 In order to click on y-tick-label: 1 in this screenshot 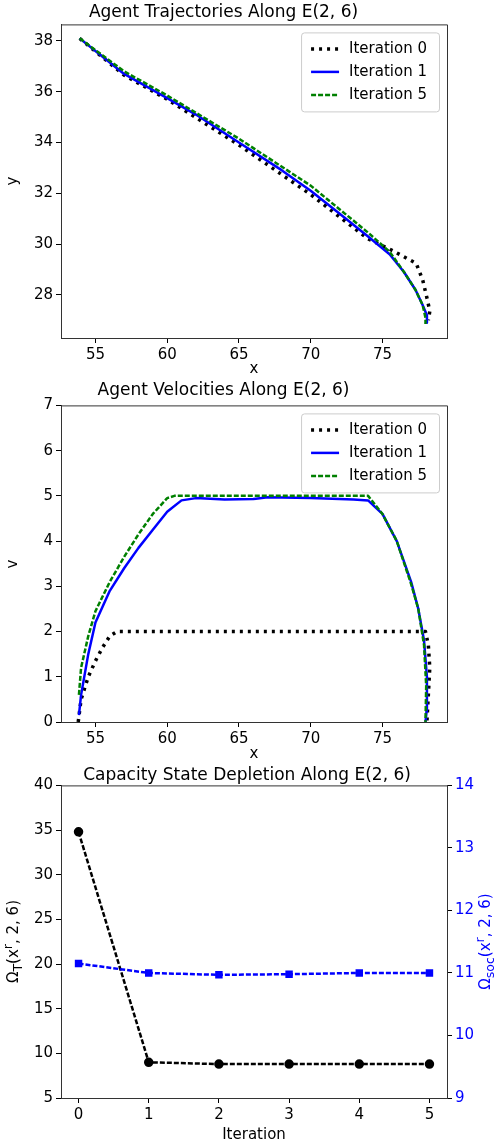, I will do `click(48, 675)`.